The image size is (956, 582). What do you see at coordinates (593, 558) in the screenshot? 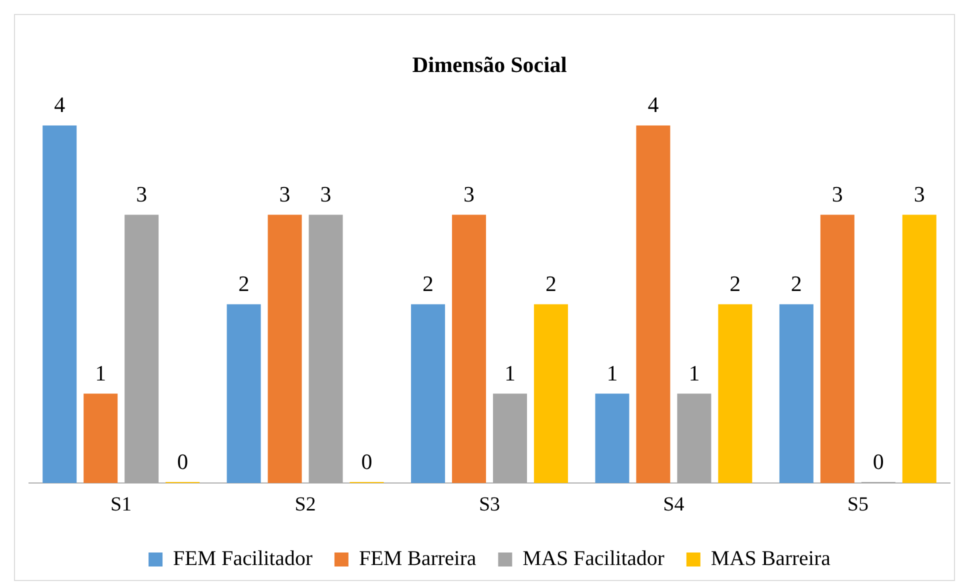
I see `legend-label: MAS Facilitador` at bounding box center [593, 558].